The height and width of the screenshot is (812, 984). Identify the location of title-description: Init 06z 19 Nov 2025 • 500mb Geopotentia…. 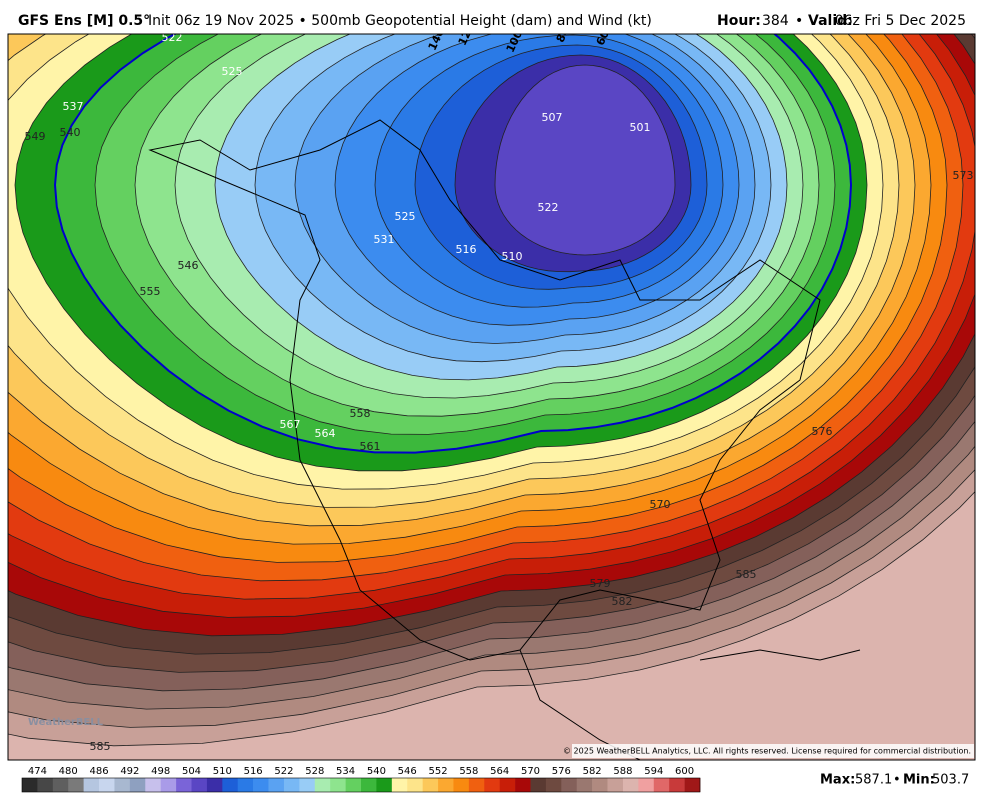
(400, 21).